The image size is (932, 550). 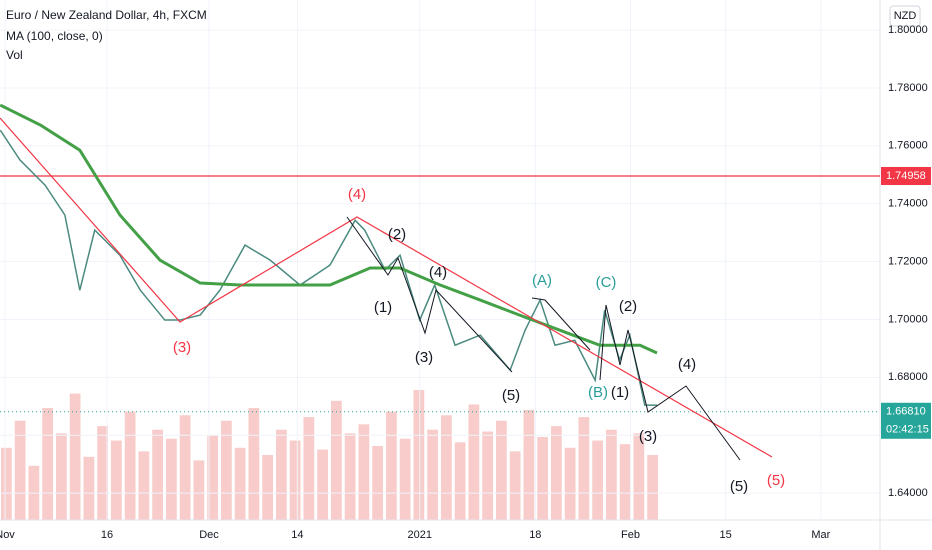 What do you see at coordinates (297, 535) in the screenshot?
I see `x-tick-label: 14` at bounding box center [297, 535].